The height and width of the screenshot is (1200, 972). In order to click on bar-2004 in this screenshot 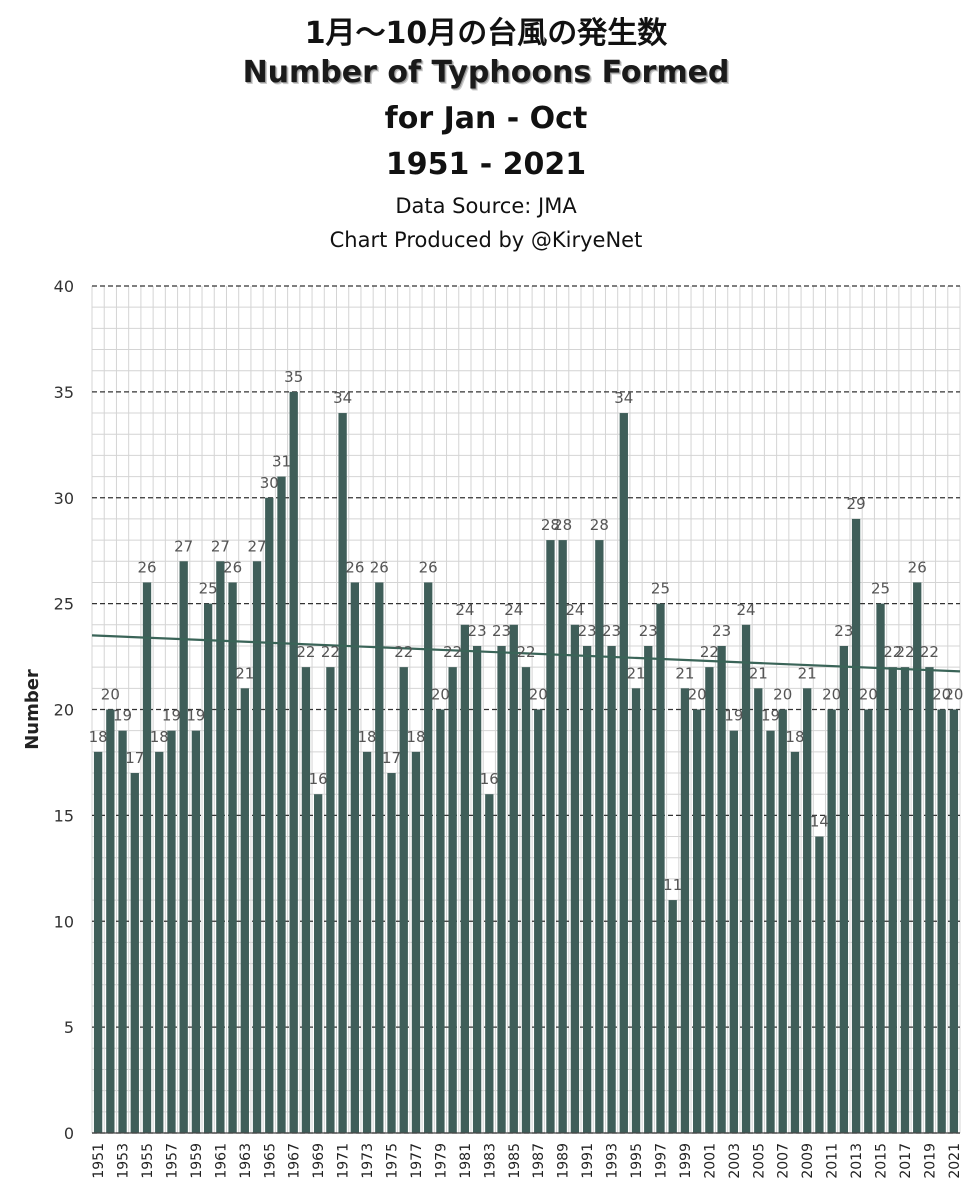, I will do `click(746, 878)`.